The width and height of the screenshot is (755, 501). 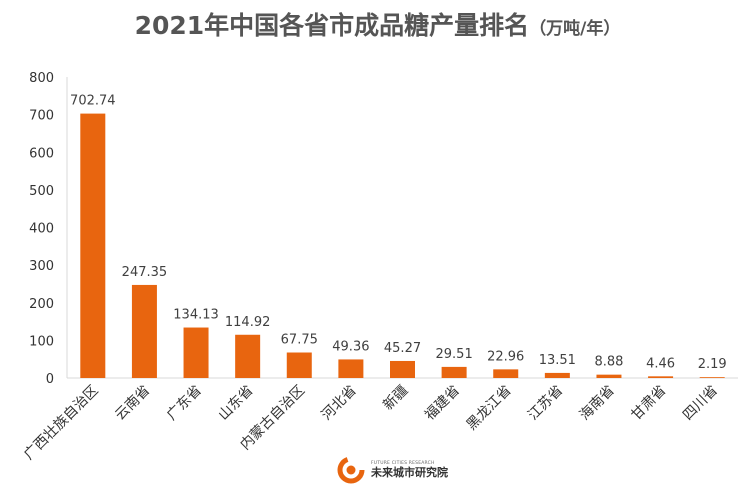 I want to click on watermark-logo: FUTURE CITIES RESEARCH 未来城市研究院, so click(x=392, y=470).